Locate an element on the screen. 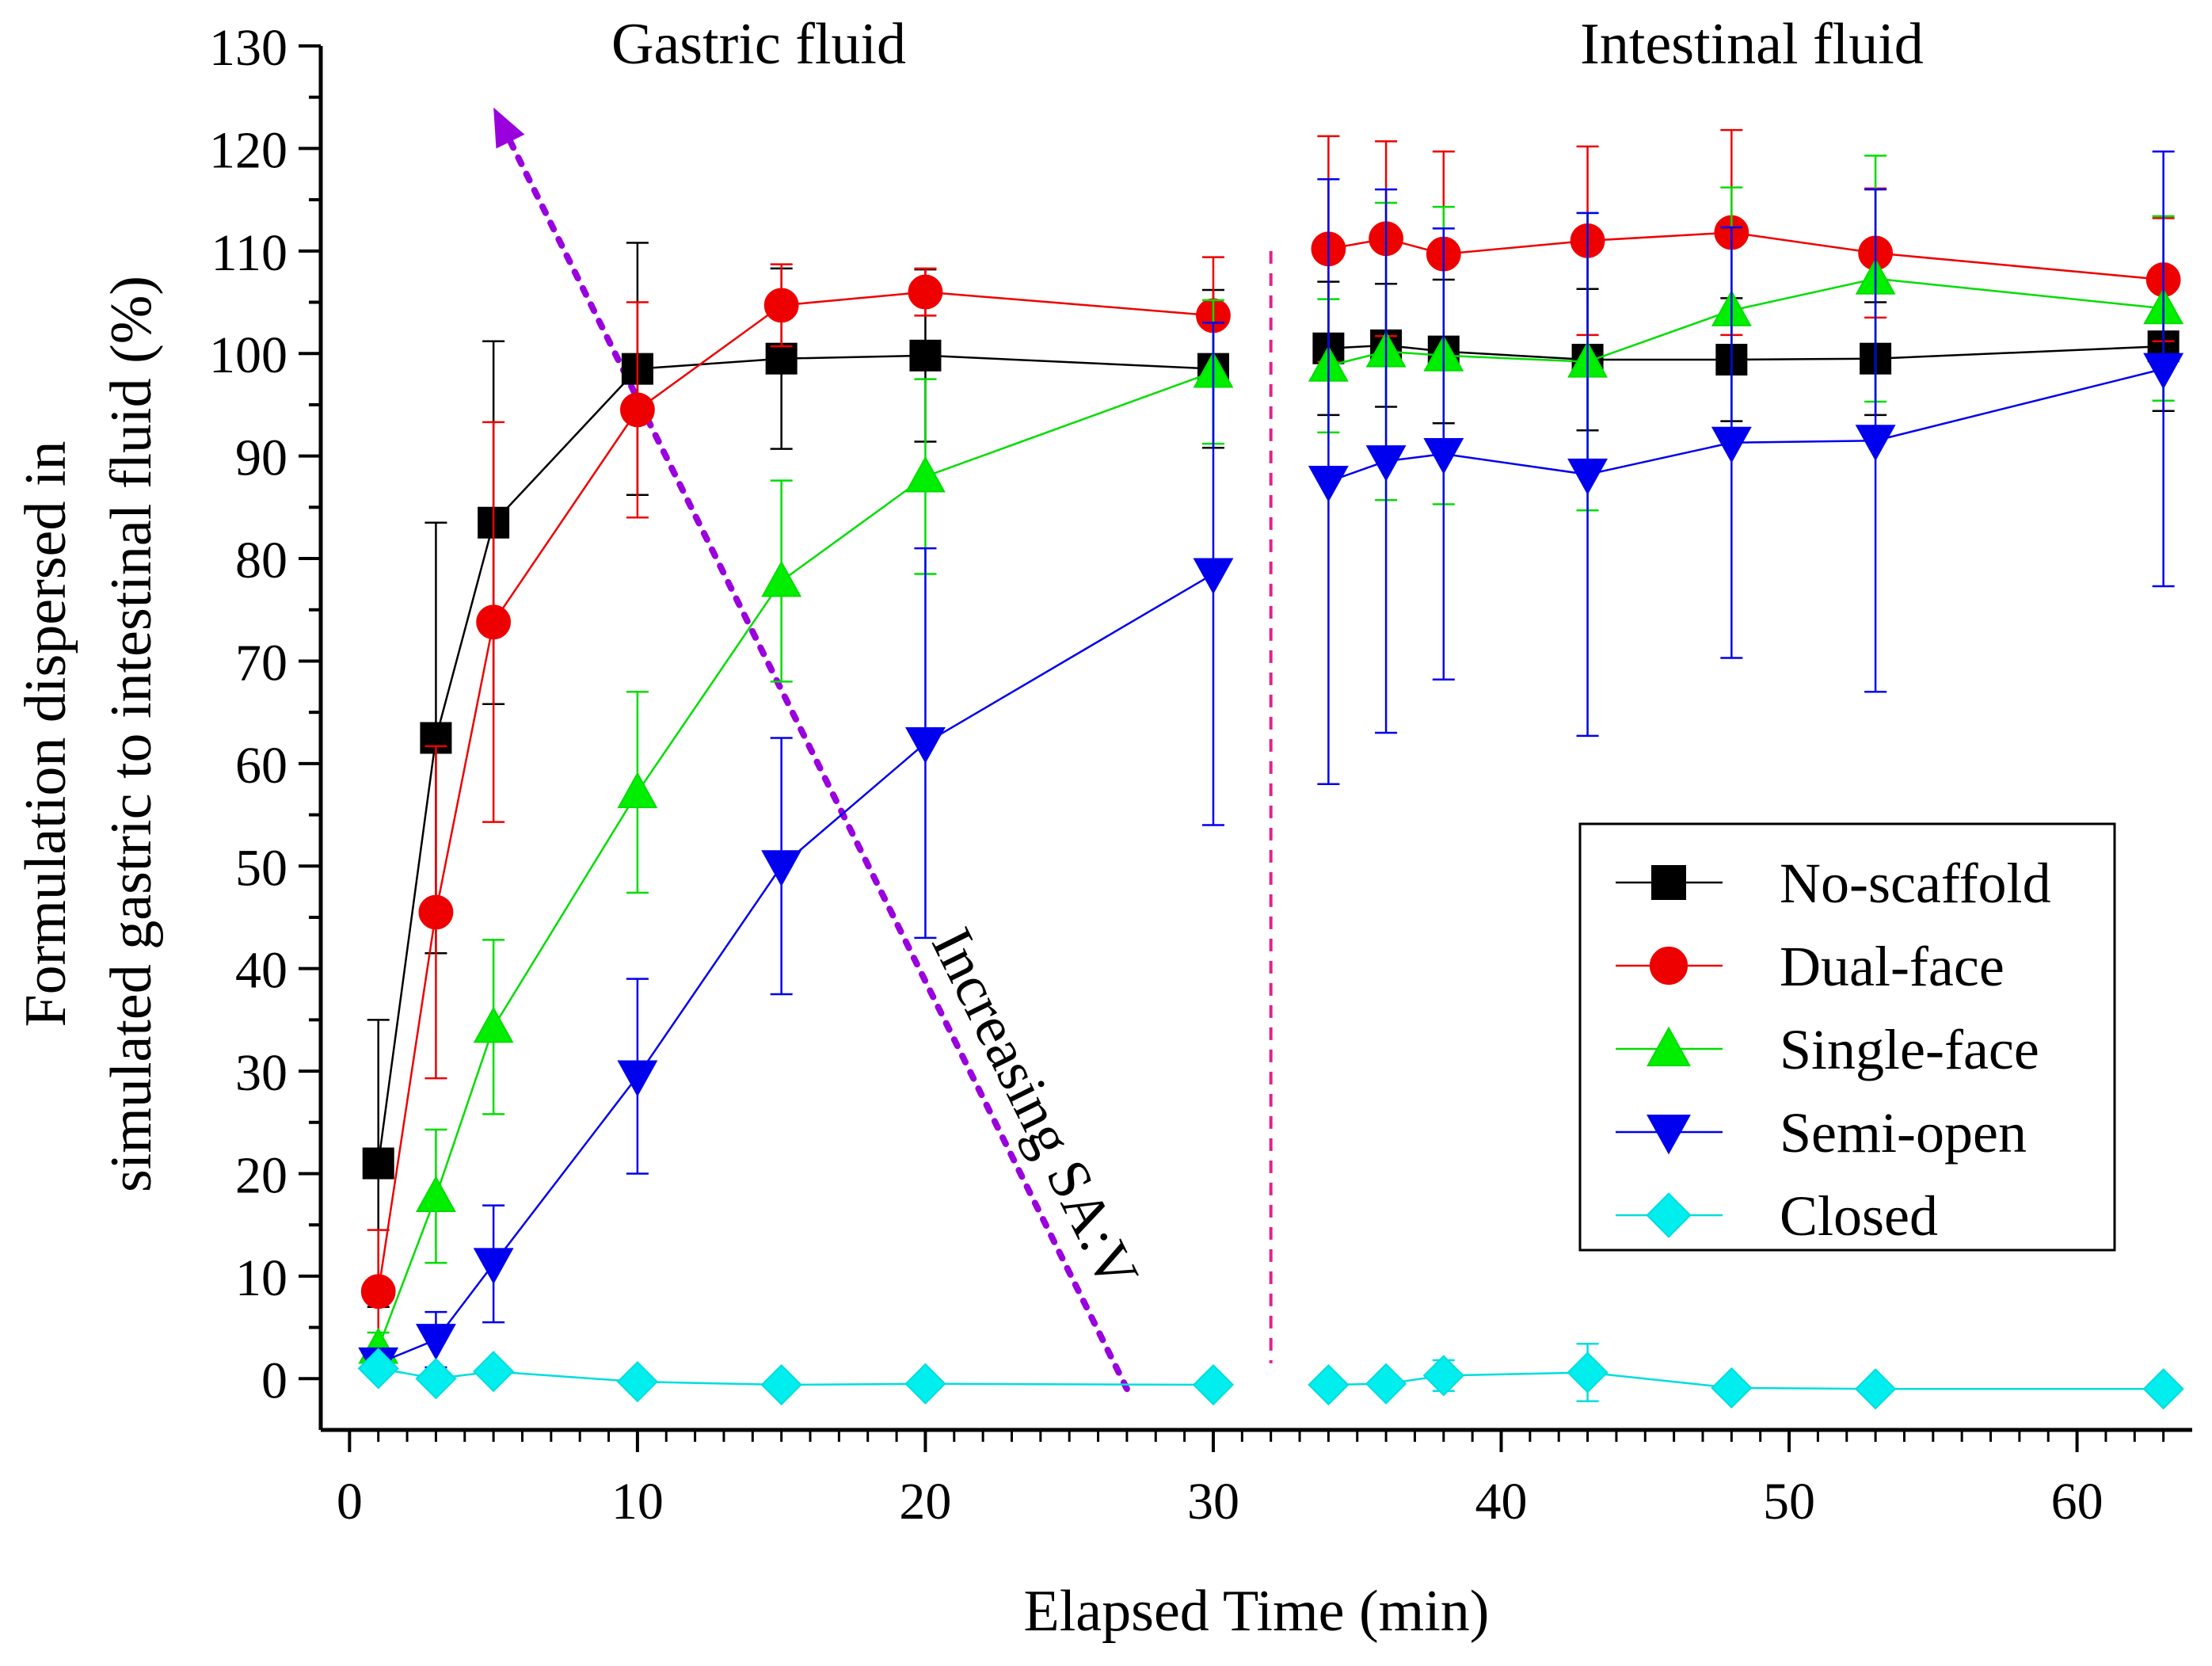  x-tick-label: 40 is located at coordinates (1501, 1502).